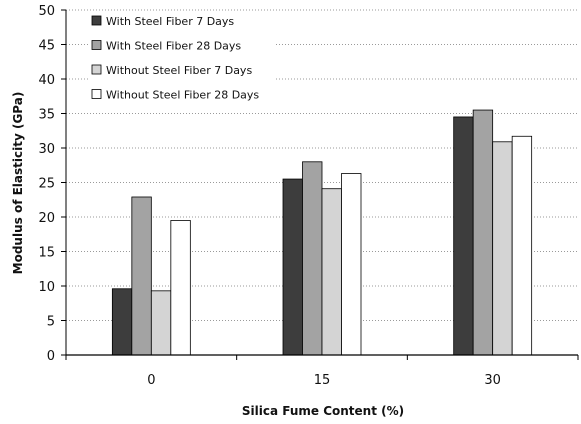 The width and height of the screenshot is (581, 424). Describe the element at coordinates (46, 80) in the screenshot. I see `y-tick-label: 40` at that location.